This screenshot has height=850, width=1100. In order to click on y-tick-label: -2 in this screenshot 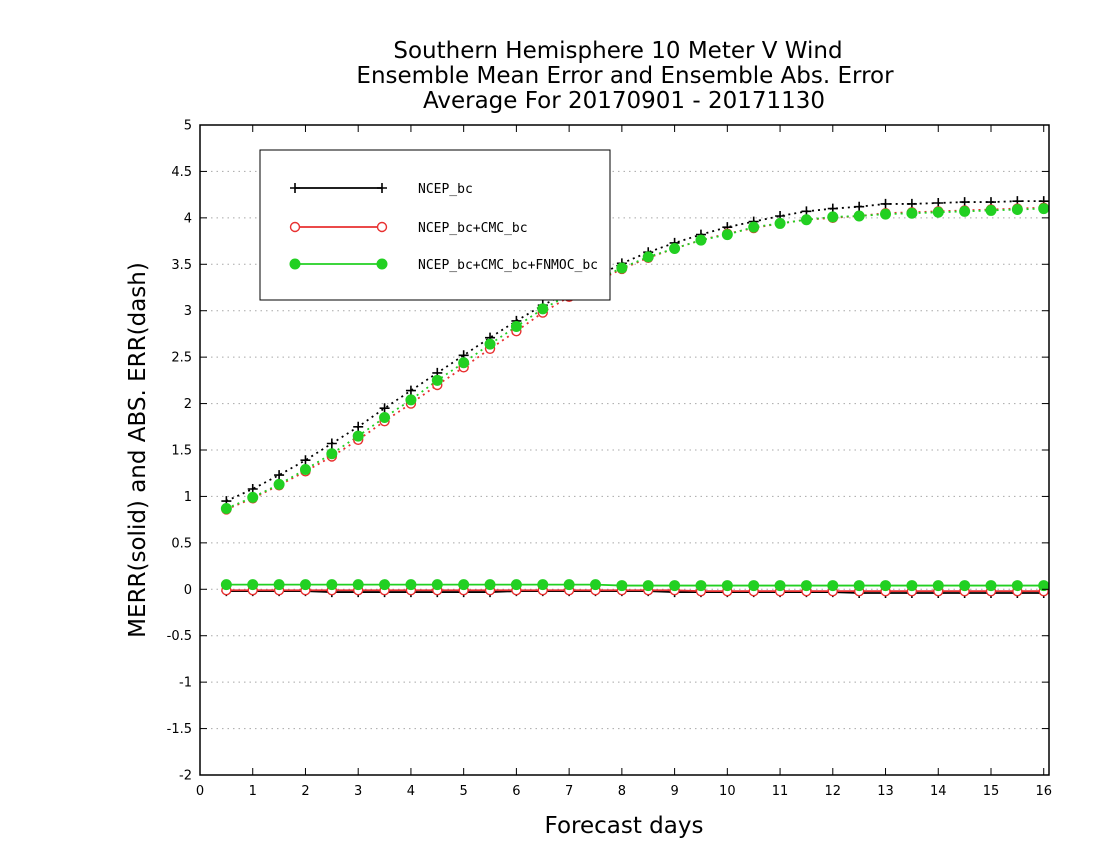, I will do `click(185, 776)`.